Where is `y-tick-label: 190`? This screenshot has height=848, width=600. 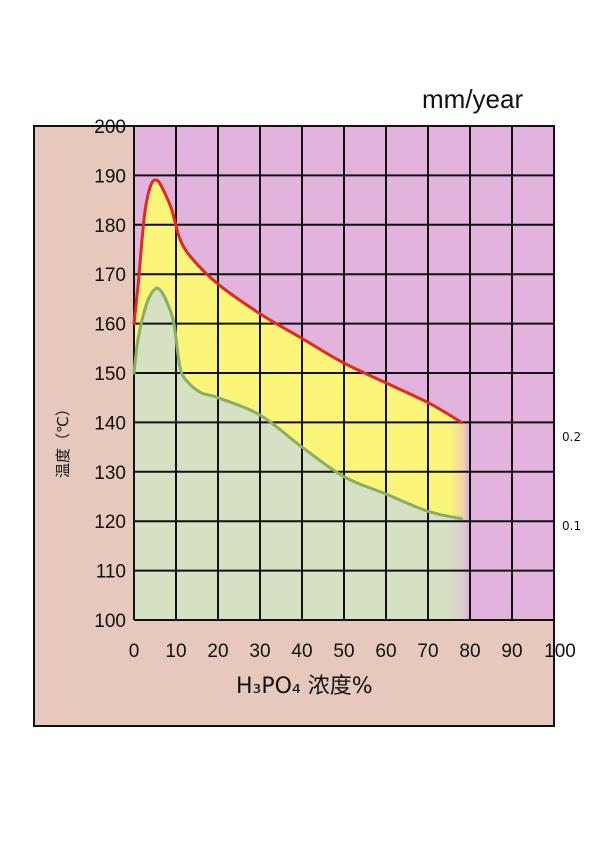
y-tick-label: 190 is located at coordinates (110, 176).